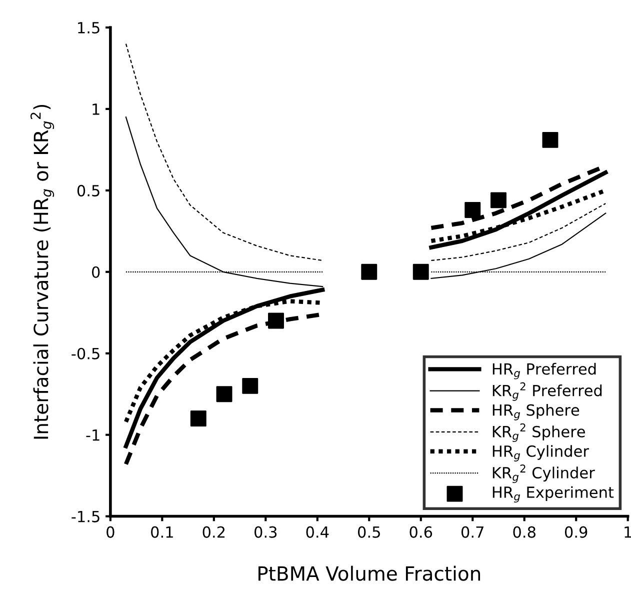 This screenshot has width=631, height=611. I want to click on x-tick-label: 0, so click(110, 532).